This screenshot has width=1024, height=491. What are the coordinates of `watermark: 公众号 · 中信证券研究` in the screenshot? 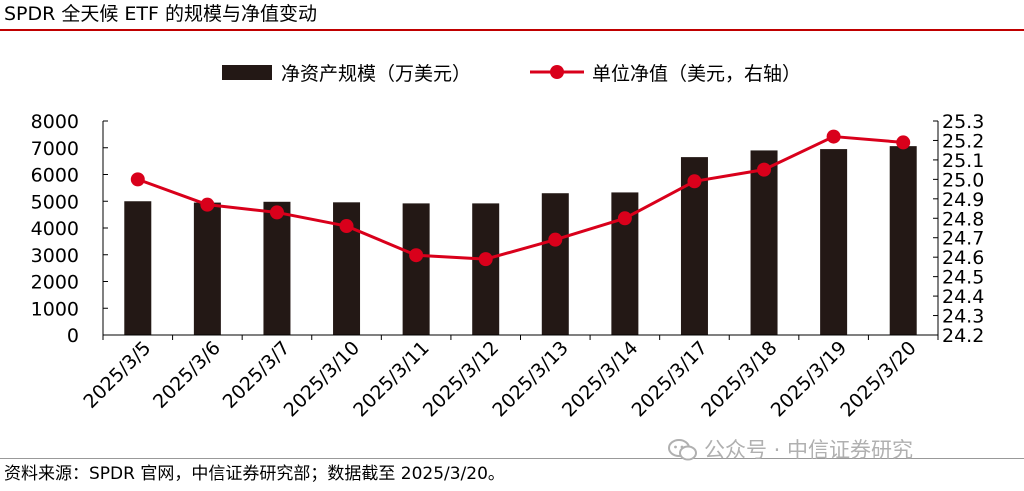 It's located at (790, 450).